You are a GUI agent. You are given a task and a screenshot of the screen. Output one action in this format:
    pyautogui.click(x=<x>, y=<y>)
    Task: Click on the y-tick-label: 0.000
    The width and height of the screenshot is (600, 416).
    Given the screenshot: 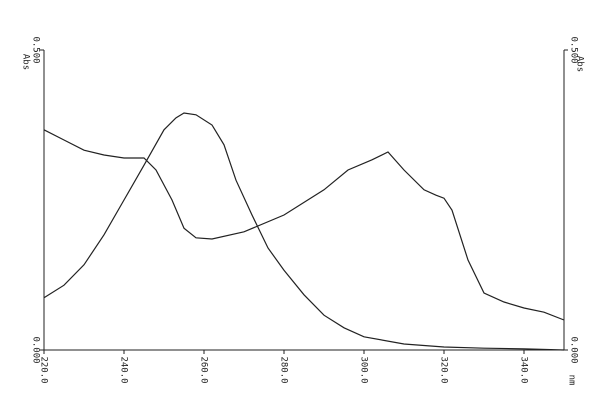 What is the action you would take?
    pyautogui.click(x=36, y=349)
    